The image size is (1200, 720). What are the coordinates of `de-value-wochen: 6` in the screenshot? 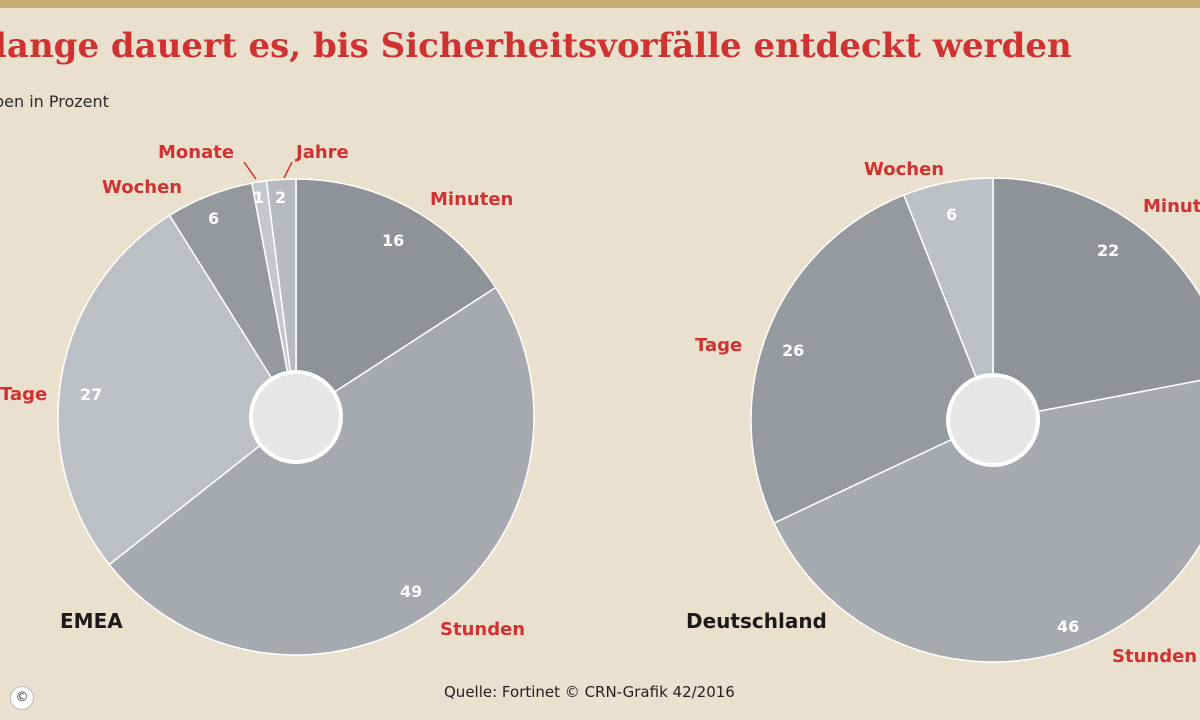 It's located at (951, 214).